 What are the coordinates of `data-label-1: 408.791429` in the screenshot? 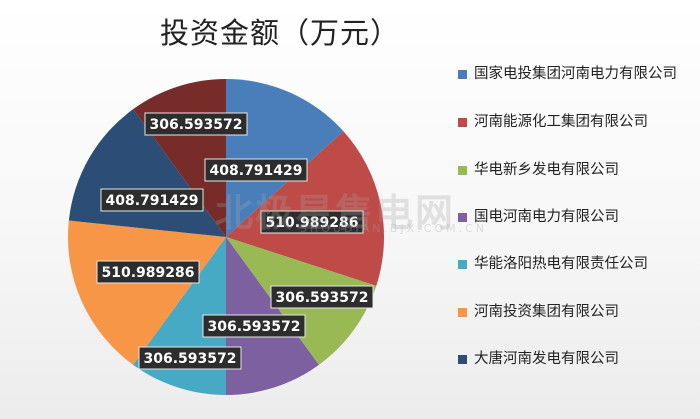 It's located at (256, 170).